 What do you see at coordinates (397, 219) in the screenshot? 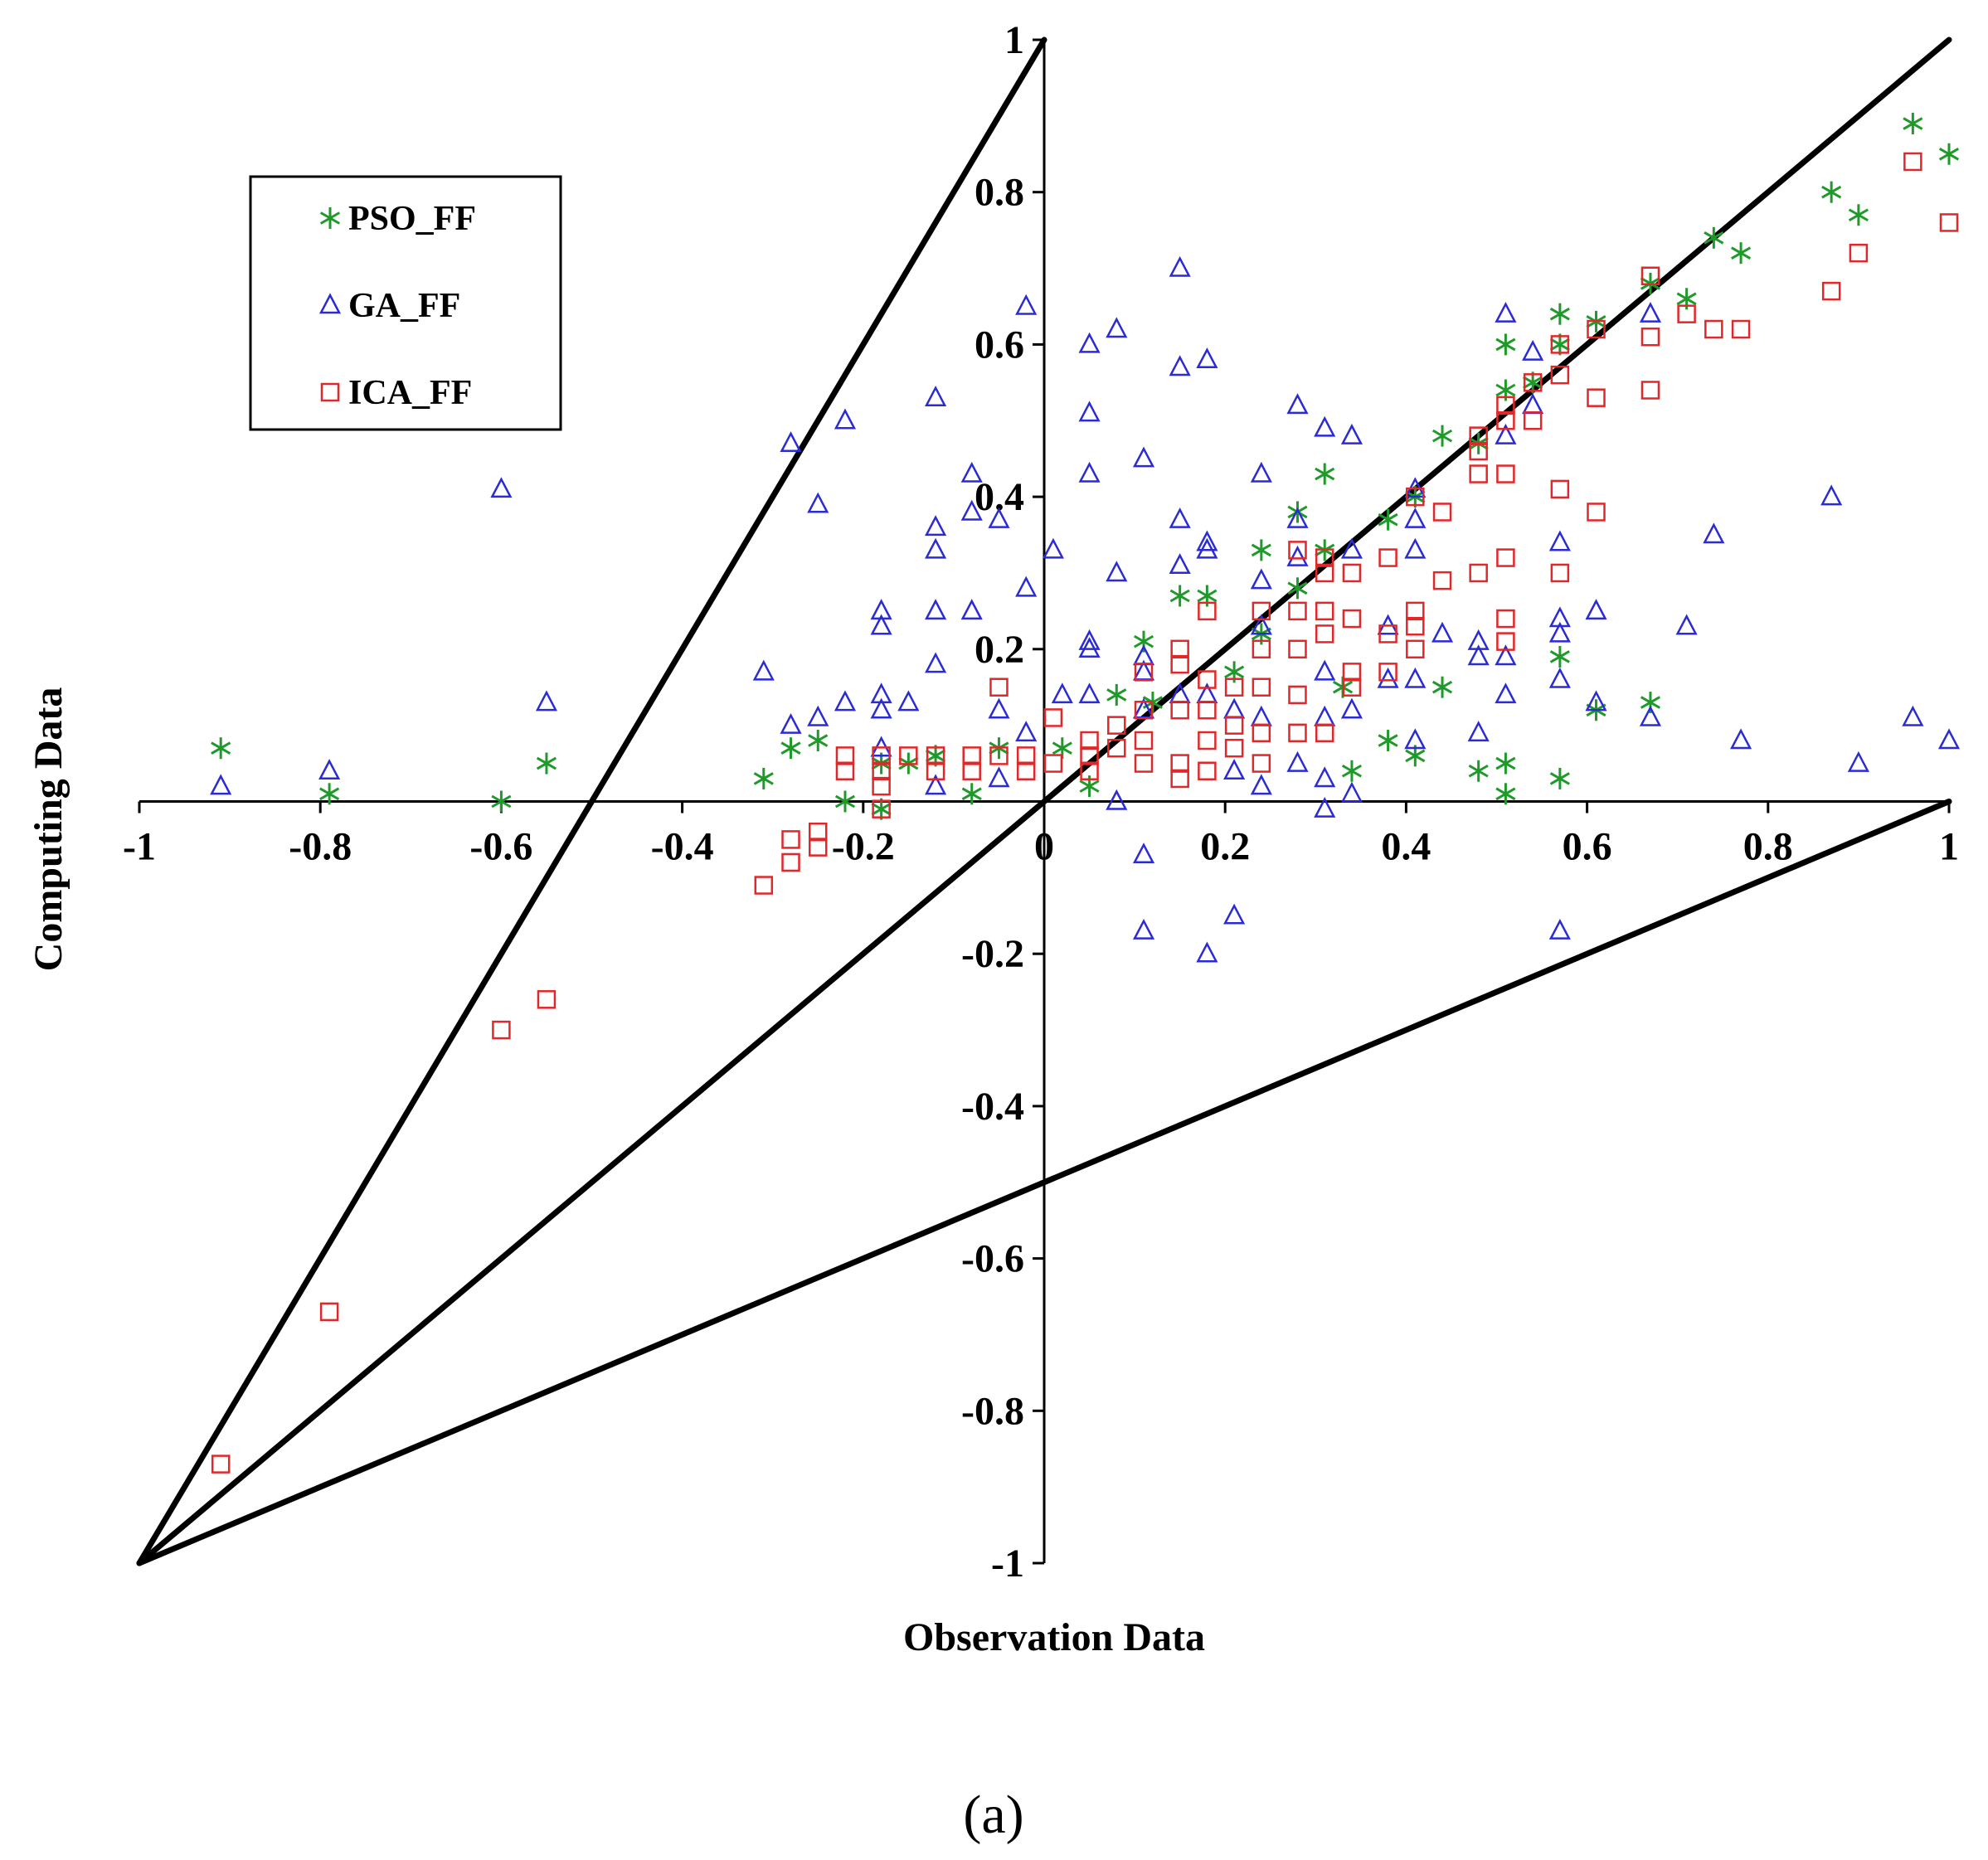
I see `legend-item-PSO_FF: PSO_FF` at bounding box center [397, 219].